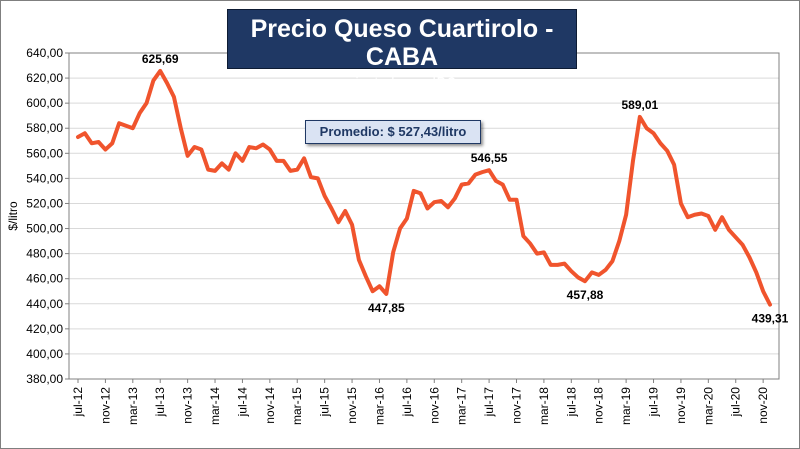 The width and height of the screenshot is (800, 449). What do you see at coordinates (160, 59) in the screenshot?
I see `data-label: 625,69` at bounding box center [160, 59].